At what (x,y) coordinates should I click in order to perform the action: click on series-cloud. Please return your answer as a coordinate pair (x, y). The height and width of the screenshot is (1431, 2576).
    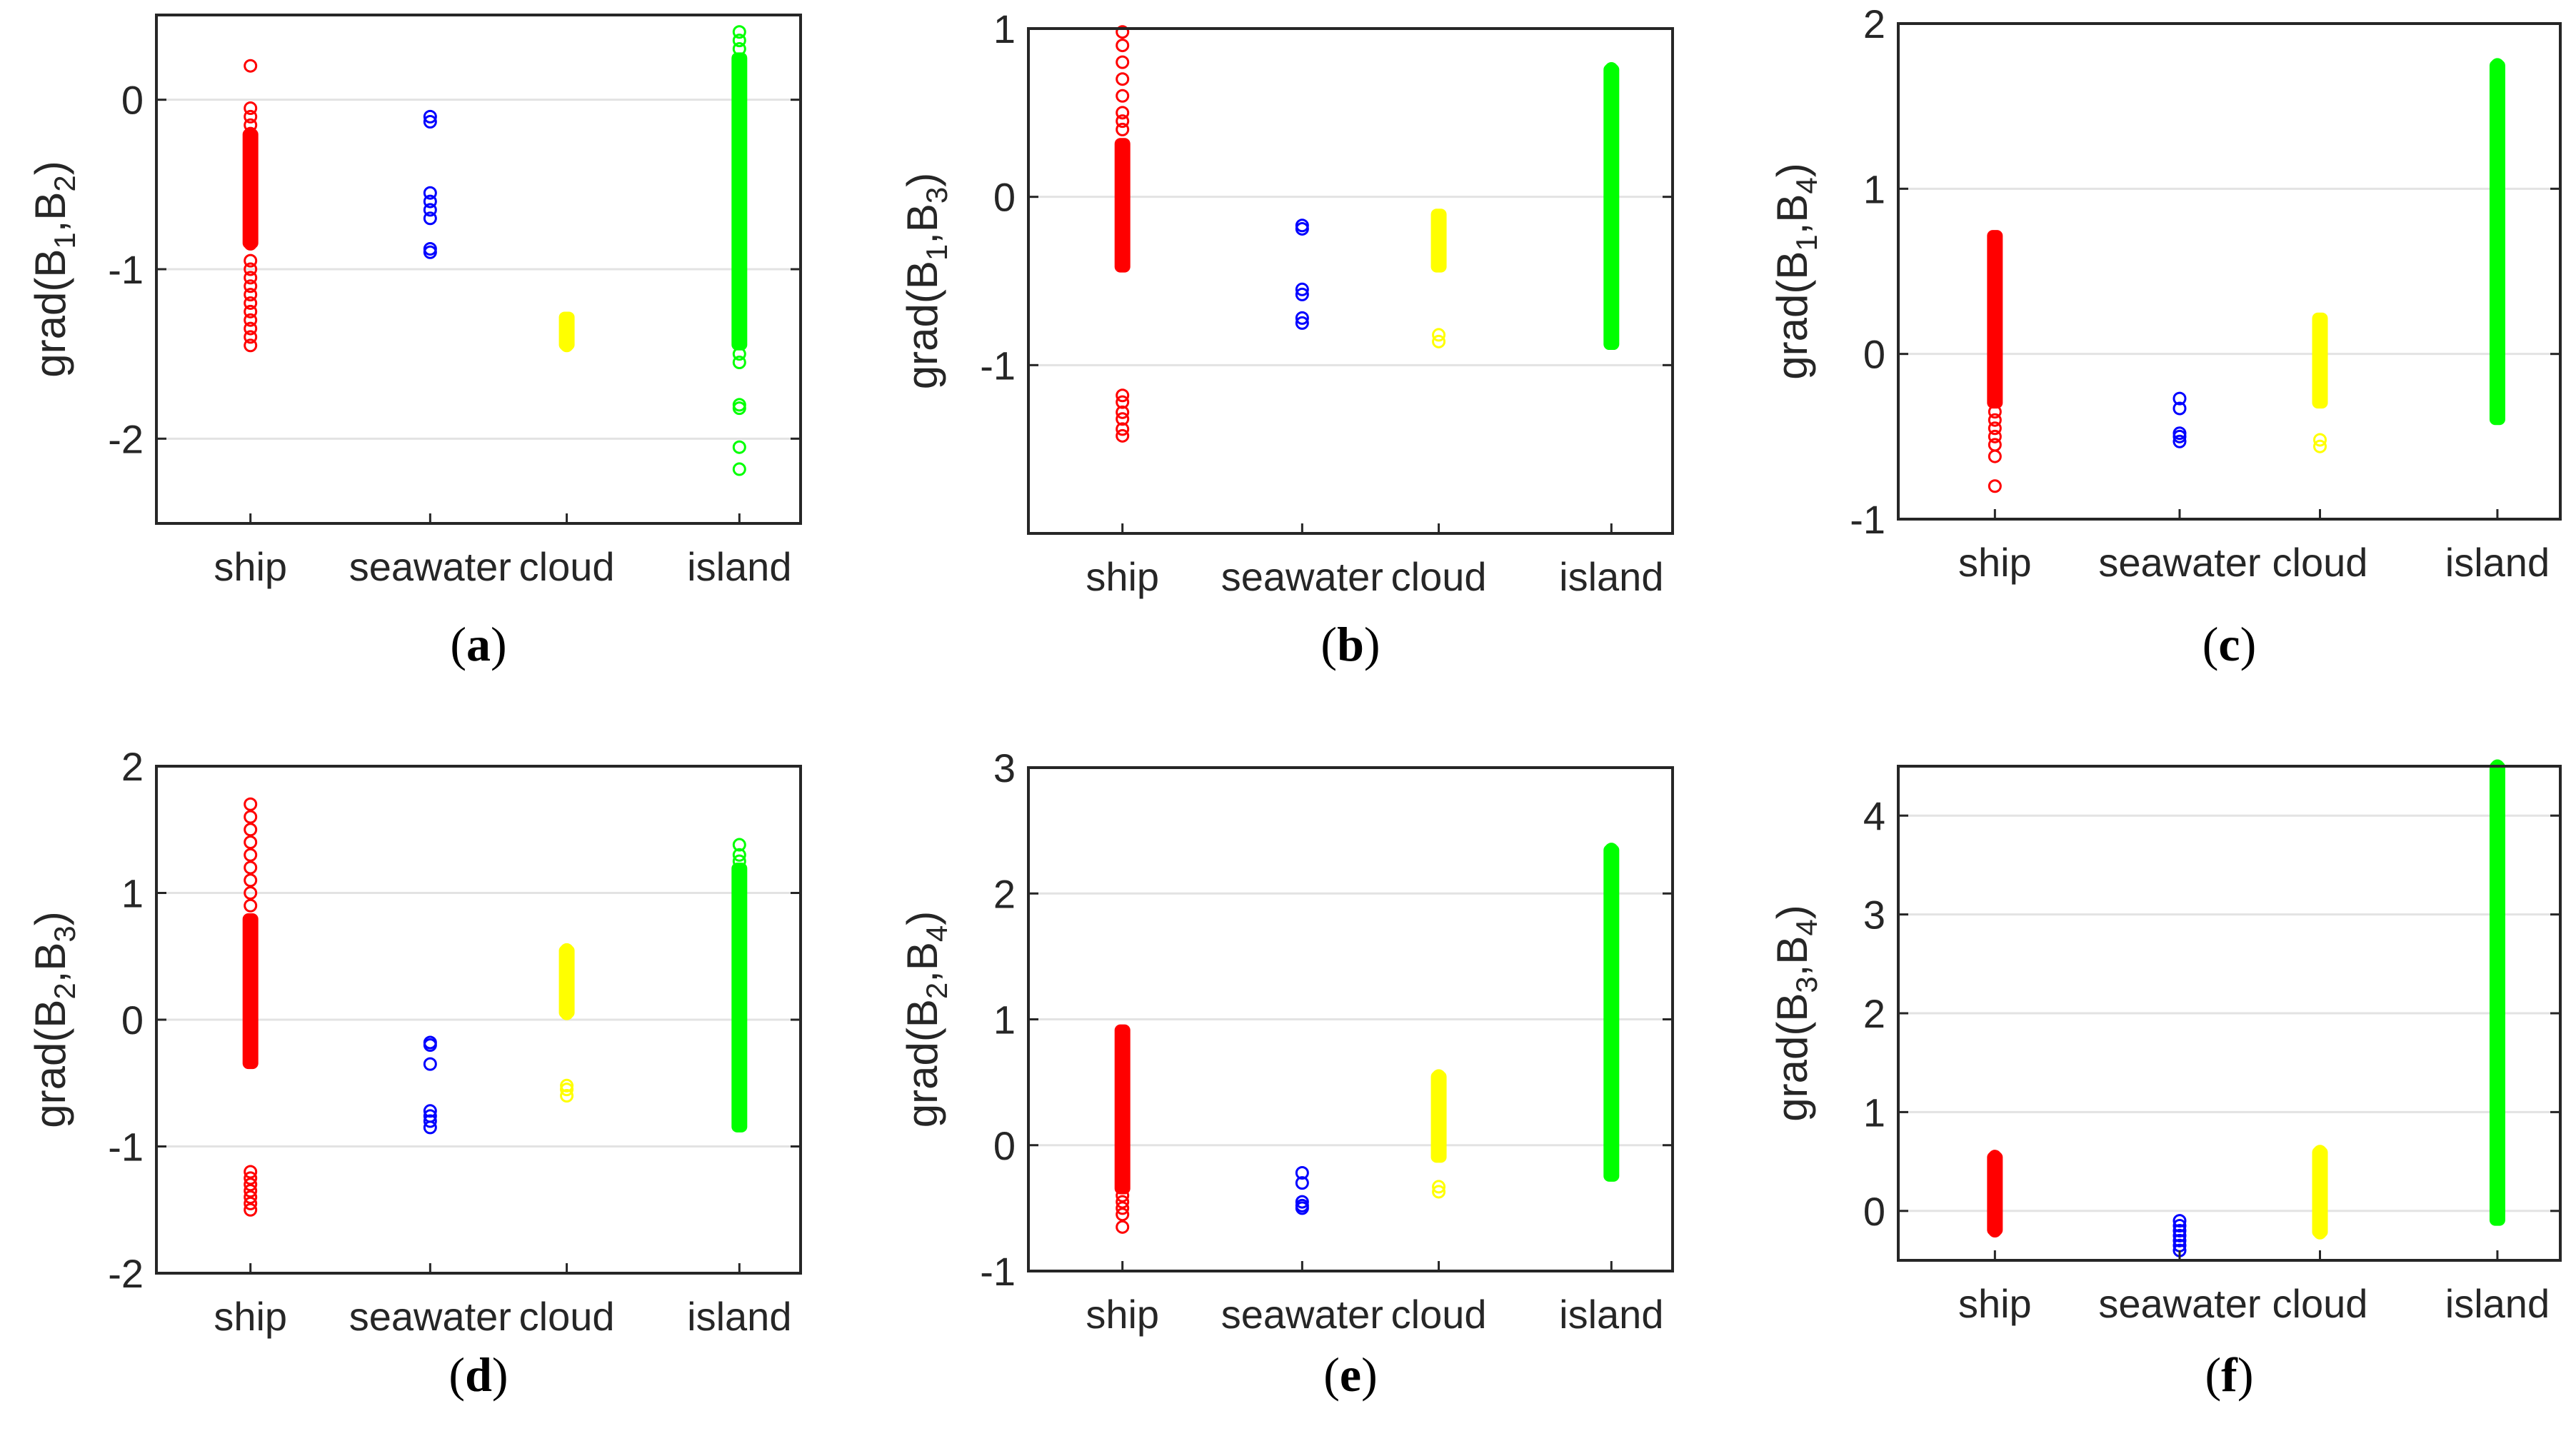
    Looking at the image, I should click on (566, 1023).